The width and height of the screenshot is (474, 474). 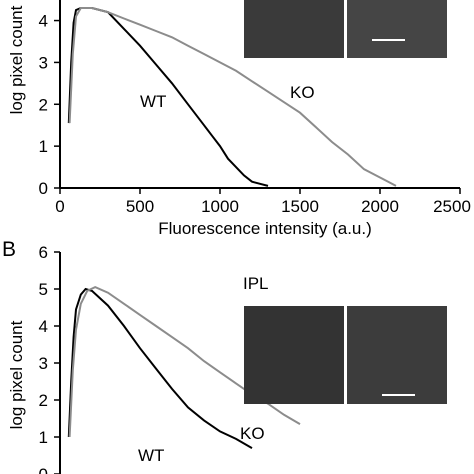 What do you see at coordinates (16, 374) in the screenshot?
I see `panel-b-y-axis-title: log pixel count` at bounding box center [16, 374].